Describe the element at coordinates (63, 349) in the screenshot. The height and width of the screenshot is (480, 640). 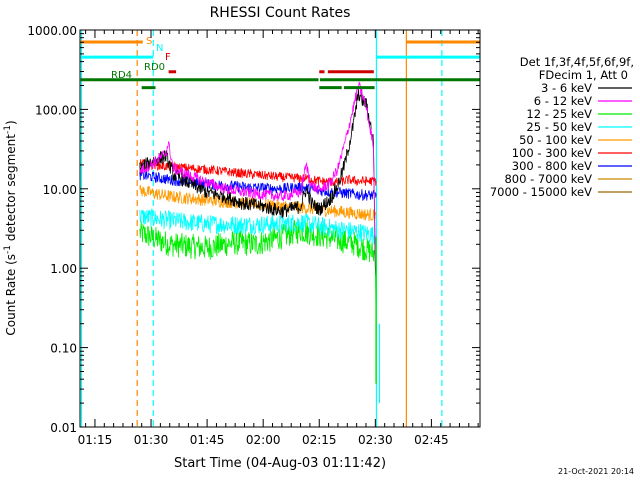
I see `y-tick-label: 0.10` at that location.